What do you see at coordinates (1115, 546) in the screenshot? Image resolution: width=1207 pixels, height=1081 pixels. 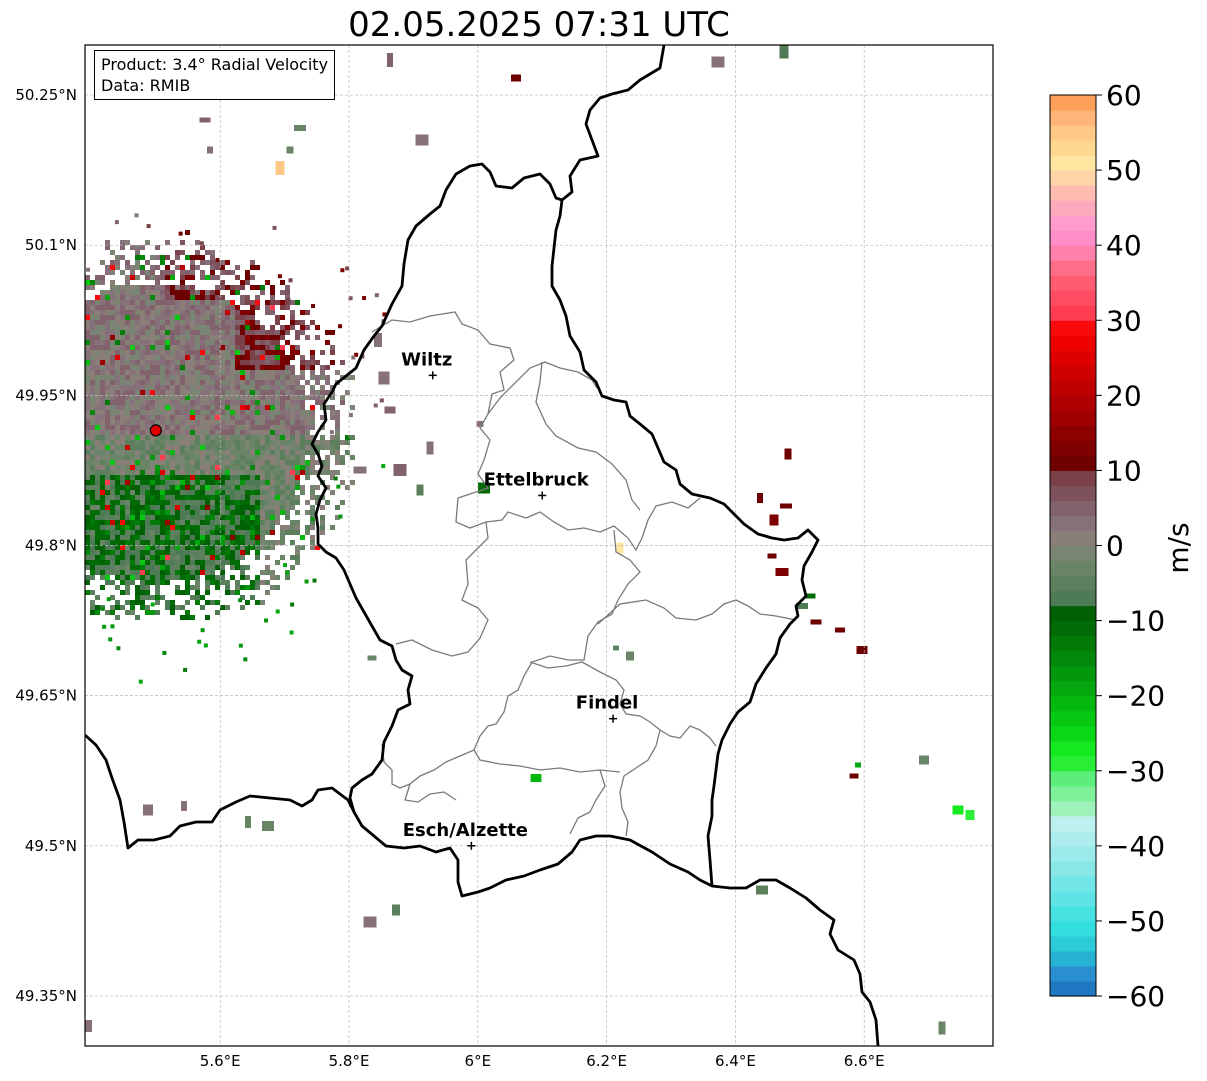 I see `colorbar-tick-label: 0` at bounding box center [1115, 546].